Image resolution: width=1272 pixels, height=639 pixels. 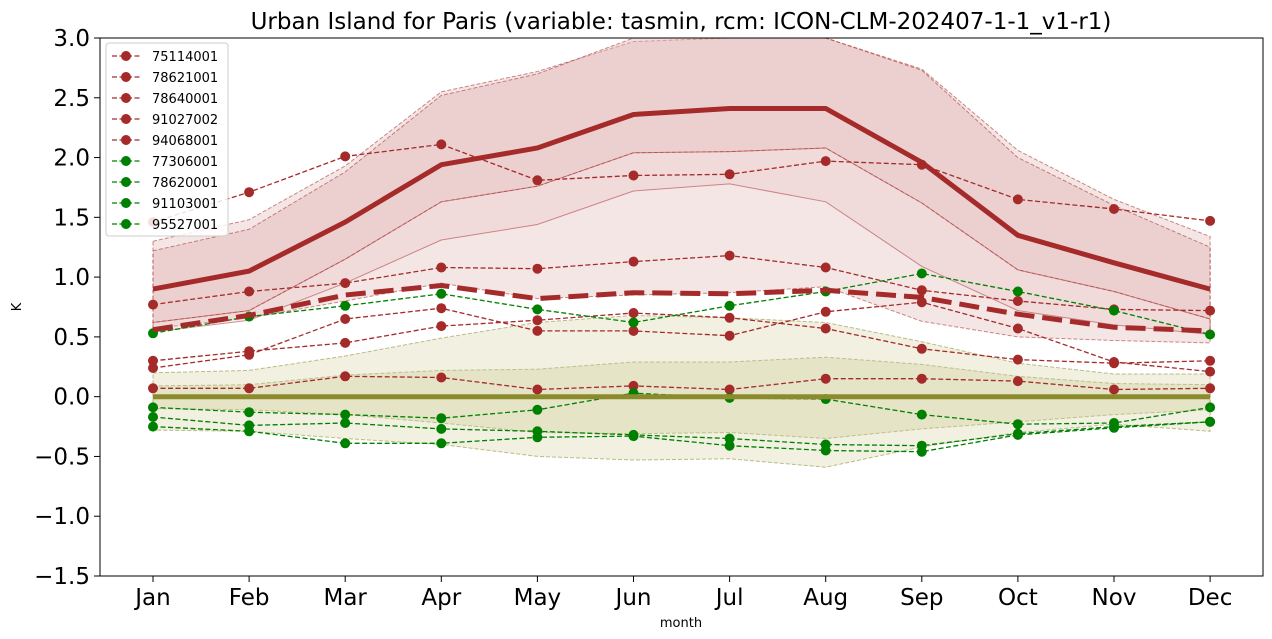 I want to click on legend-label: 94068001, so click(x=185, y=141).